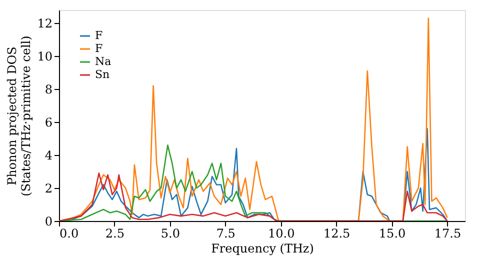  Describe the element at coordinates (48, 123) in the screenshot. I see `y-tick-label: 6` at that location.